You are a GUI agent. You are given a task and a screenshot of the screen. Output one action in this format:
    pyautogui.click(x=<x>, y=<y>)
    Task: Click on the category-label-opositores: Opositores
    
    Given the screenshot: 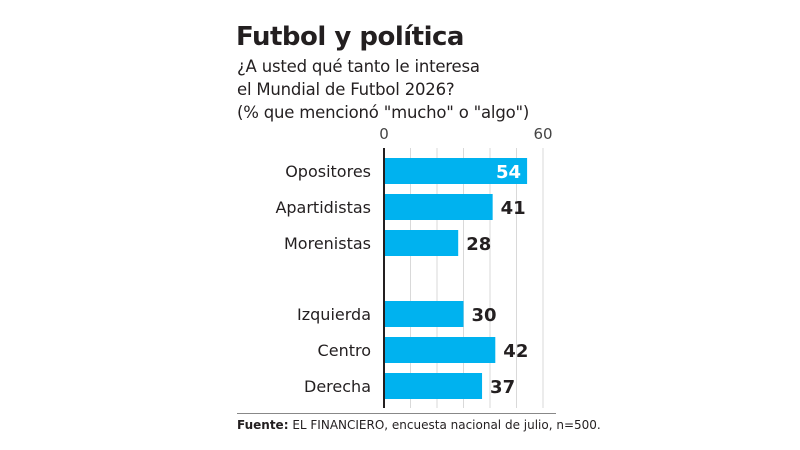 What is the action you would take?
    pyautogui.click(x=328, y=171)
    